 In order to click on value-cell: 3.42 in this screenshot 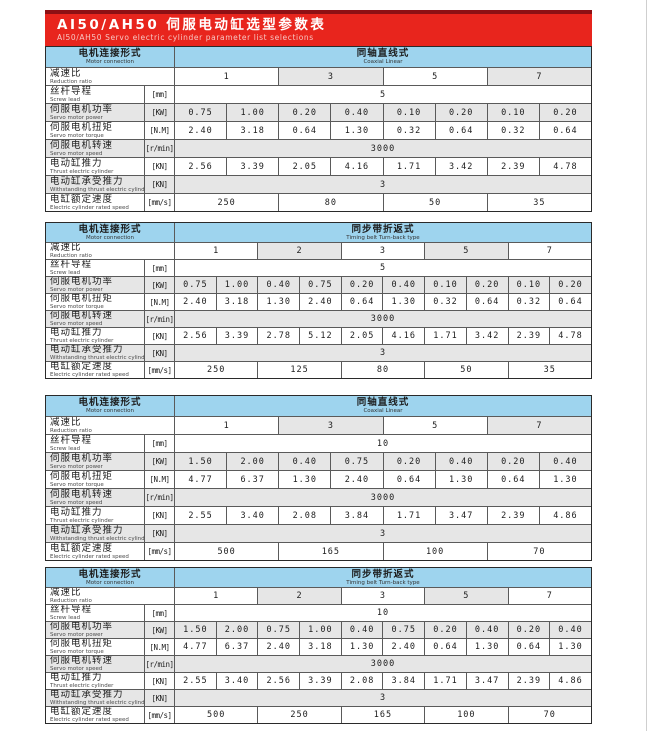, I will do `click(460, 166)`.